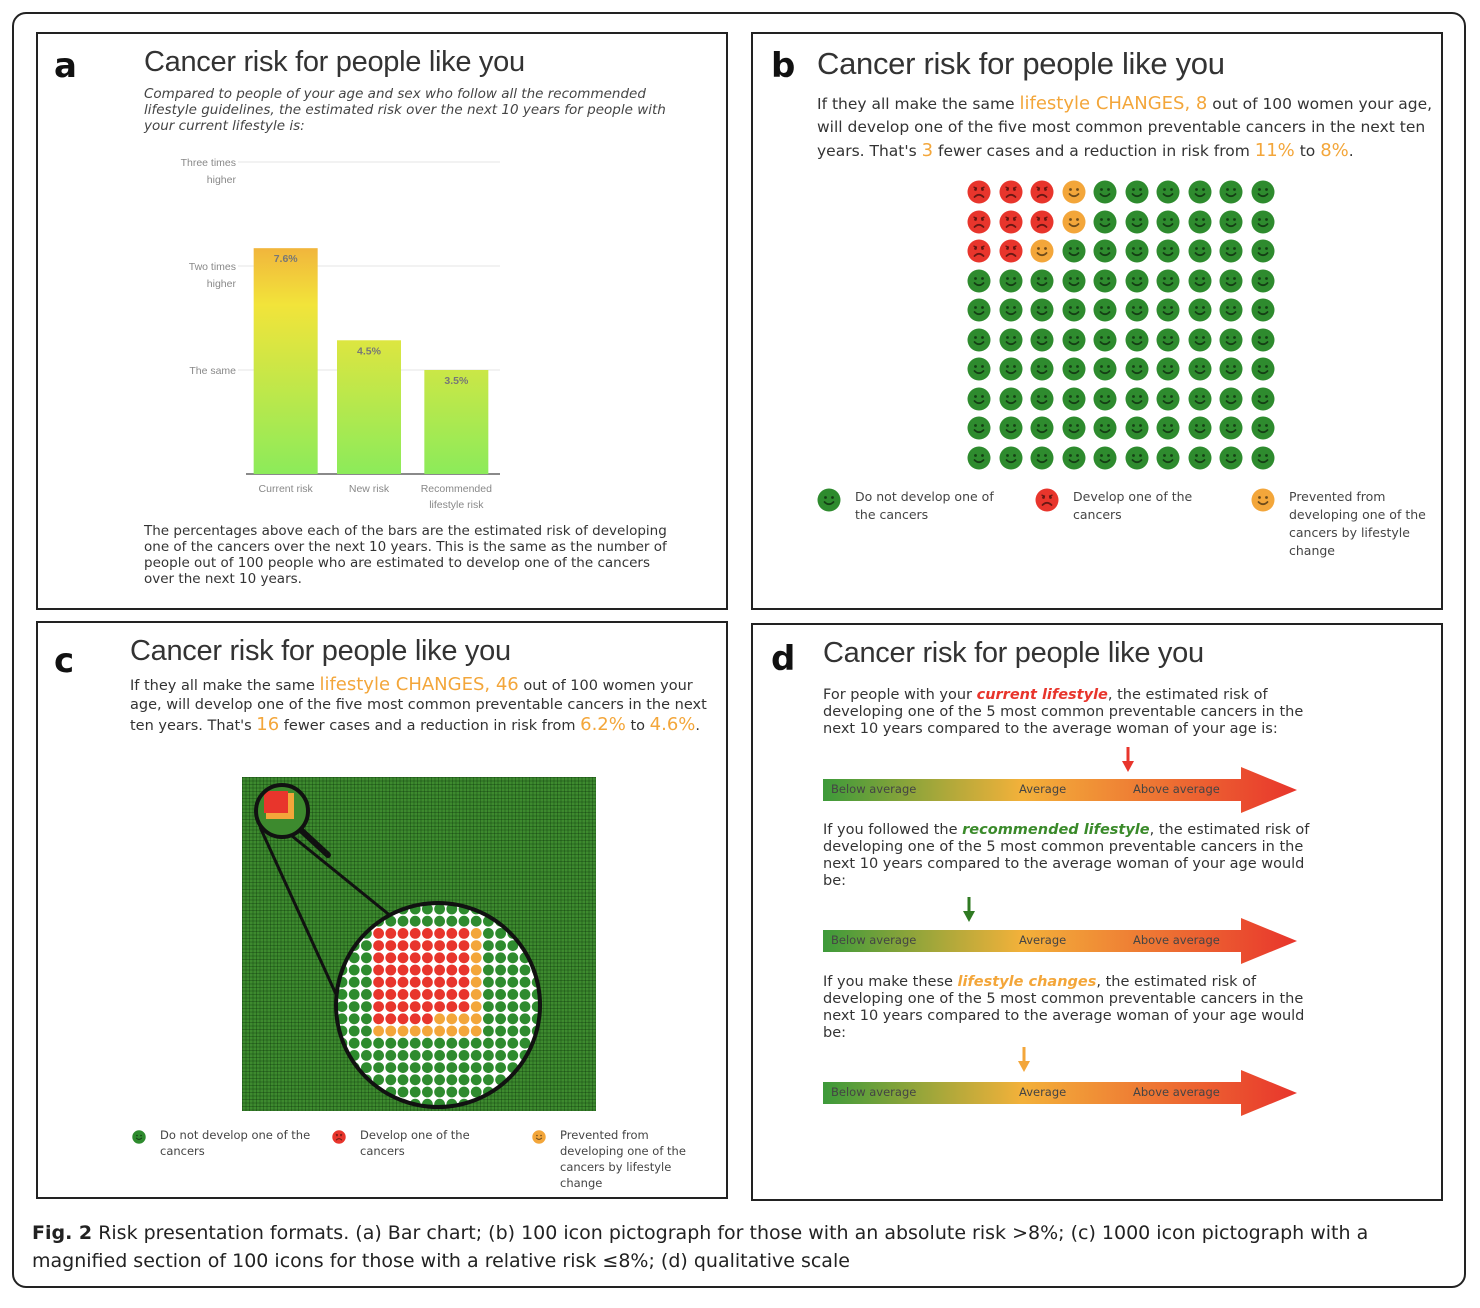  I want to click on y-tick-label: higher, so click(222, 284).